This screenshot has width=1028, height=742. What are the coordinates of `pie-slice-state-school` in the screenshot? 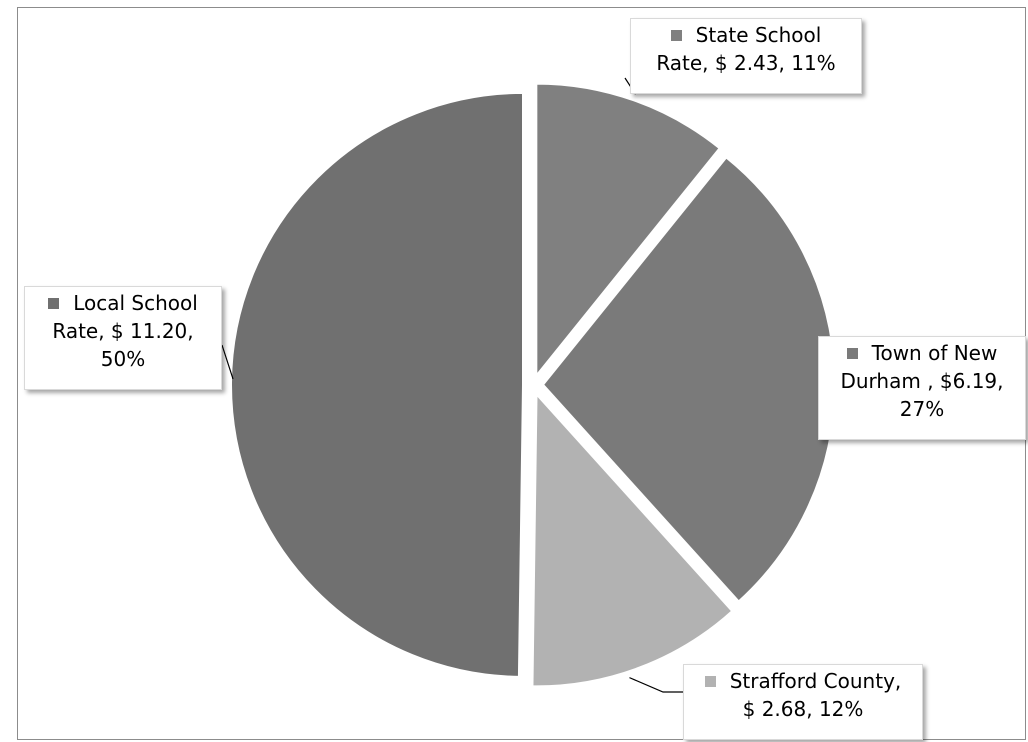 It's located at (628, 230).